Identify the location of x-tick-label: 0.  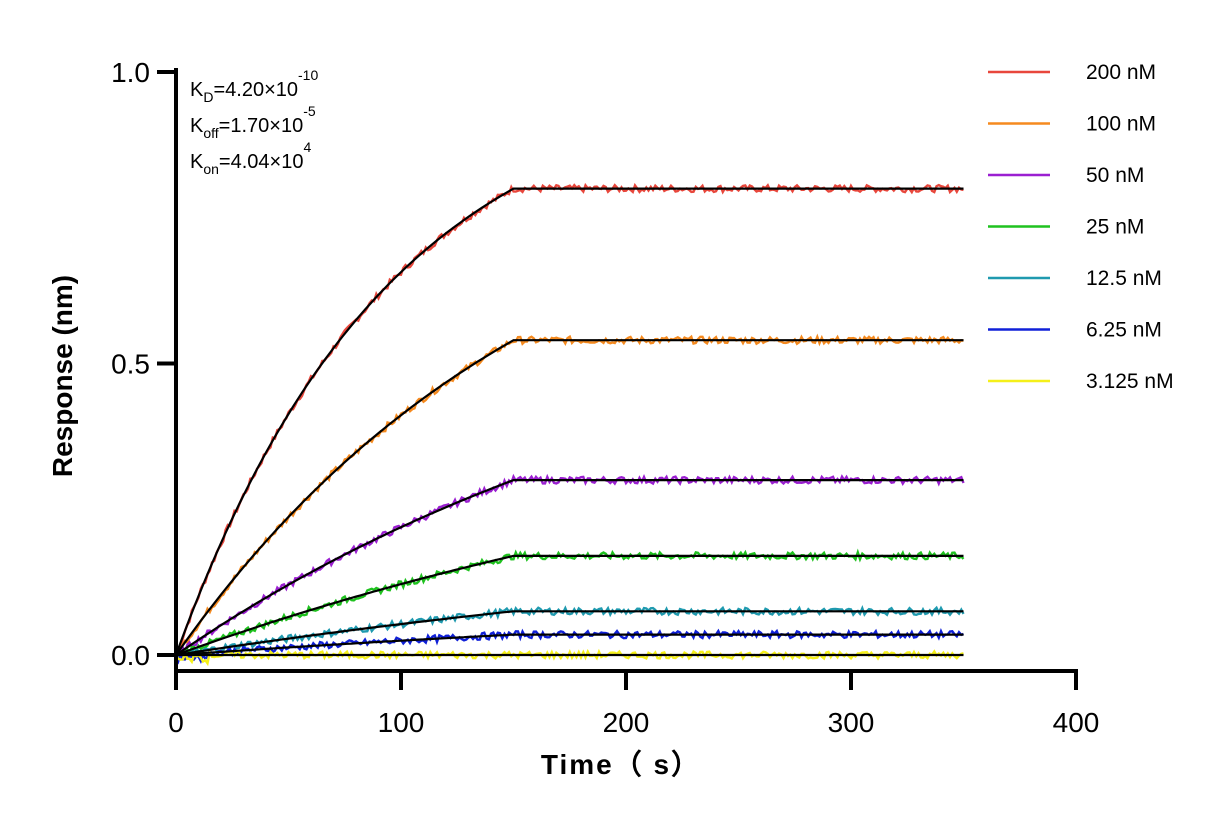
(176, 722).